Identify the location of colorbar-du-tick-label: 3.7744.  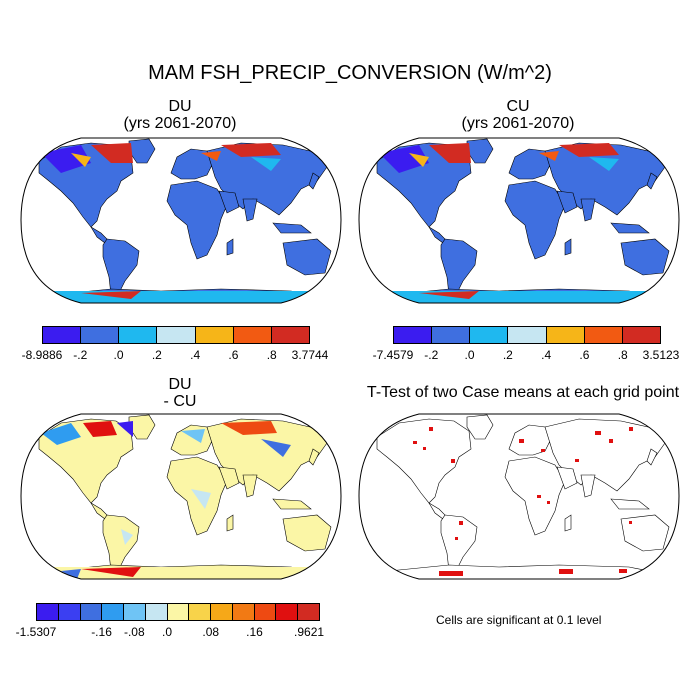
(310, 355).